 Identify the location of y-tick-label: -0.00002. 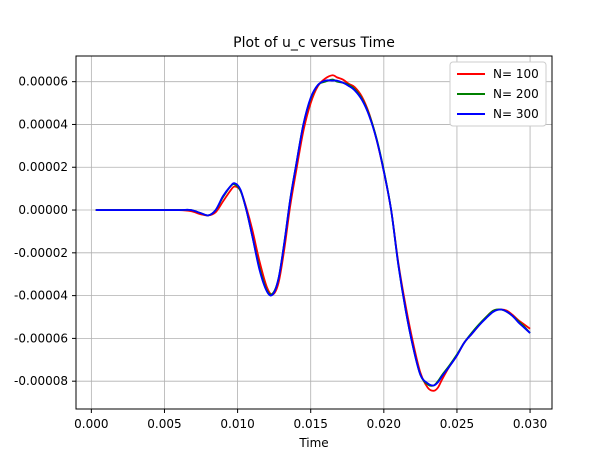
(41, 253).